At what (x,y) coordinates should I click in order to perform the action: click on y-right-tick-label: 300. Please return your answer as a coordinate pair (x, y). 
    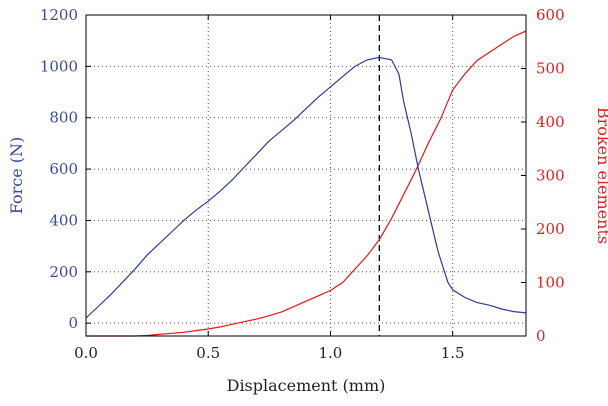
    Looking at the image, I should click on (550, 176).